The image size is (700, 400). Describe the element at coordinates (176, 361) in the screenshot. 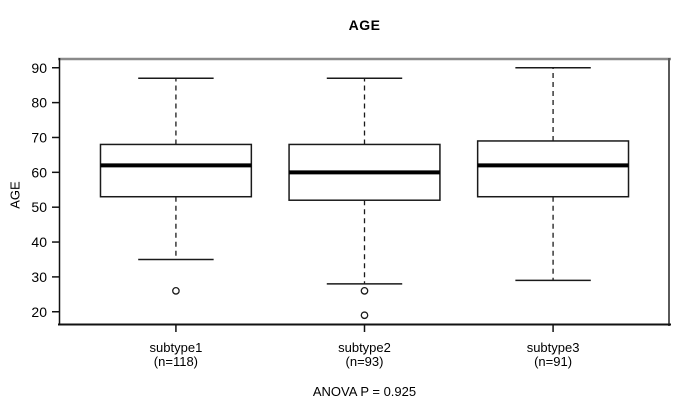

I see `x-group-sublabel: (n=118)` at that location.